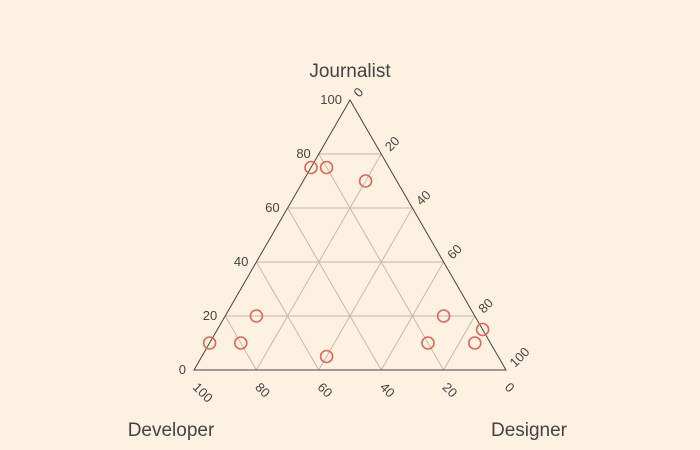 The image size is (700, 450). Describe the element at coordinates (262, 390) in the screenshot. I see `developer-tick-80: 80` at that location.